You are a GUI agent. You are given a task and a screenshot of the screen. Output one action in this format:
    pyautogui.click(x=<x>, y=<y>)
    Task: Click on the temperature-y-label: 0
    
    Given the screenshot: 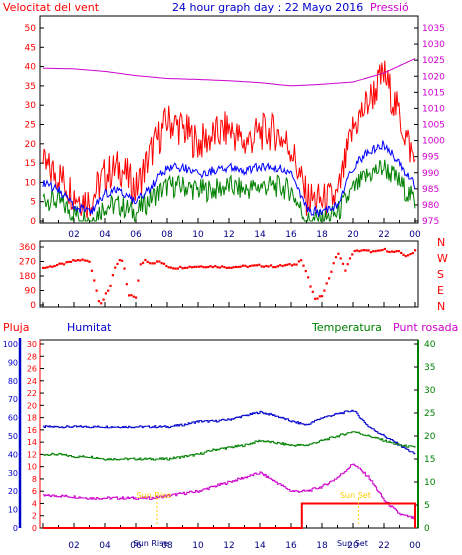 What is the action you would take?
    pyautogui.click(x=427, y=529)
    